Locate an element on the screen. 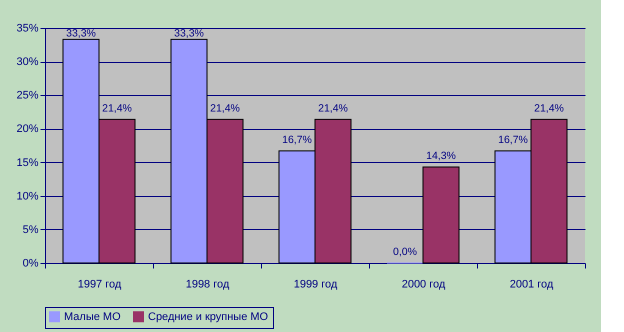 The image size is (624, 332). y-tick-label: 30% is located at coordinates (27, 62).